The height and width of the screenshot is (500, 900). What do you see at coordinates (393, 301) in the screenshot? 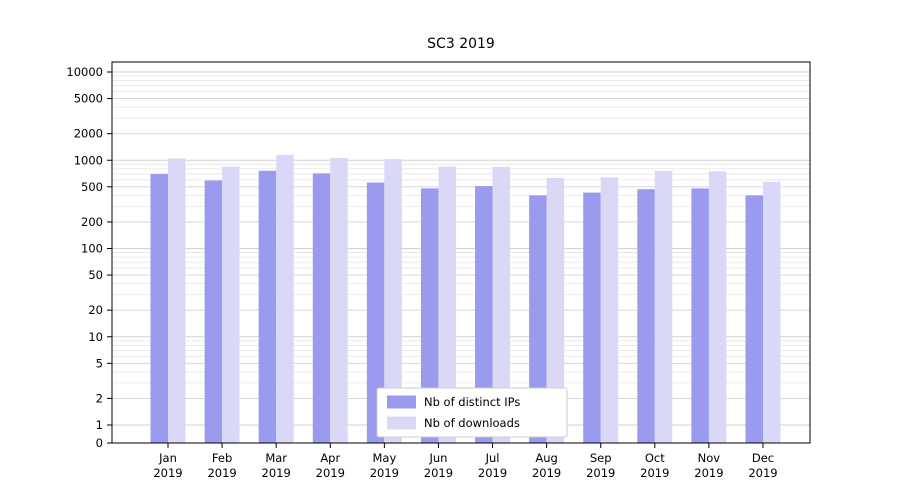
I see `bar-downloads-may` at bounding box center [393, 301].